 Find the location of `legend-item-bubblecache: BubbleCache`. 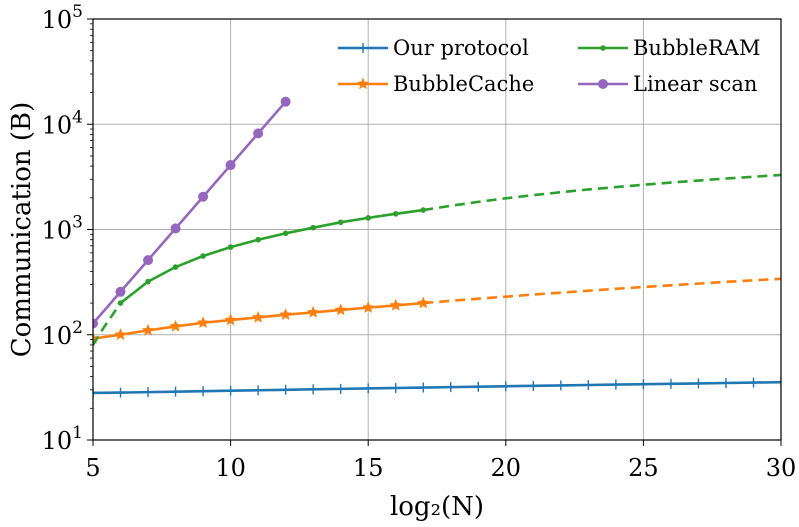

legend-item-bubblecache: BubbleCache is located at coordinates (436, 84).